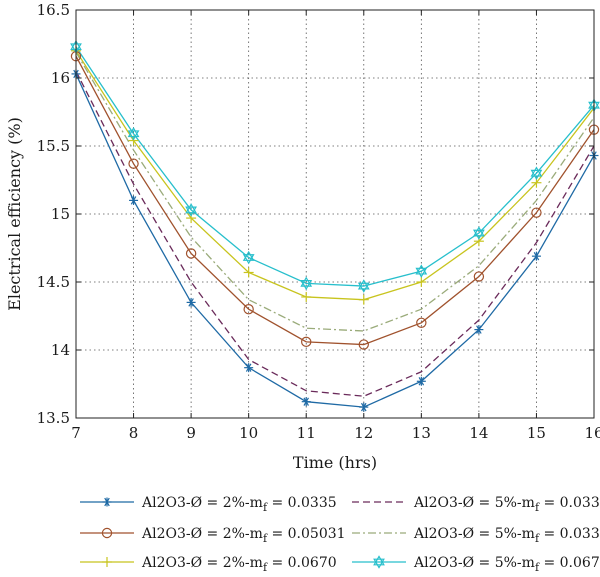 The height and width of the screenshot is (577, 600). What do you see at coordinates (60, 78) in the screenshot?
I see `y-tick-label: 16` at bounding box center [60, 78].